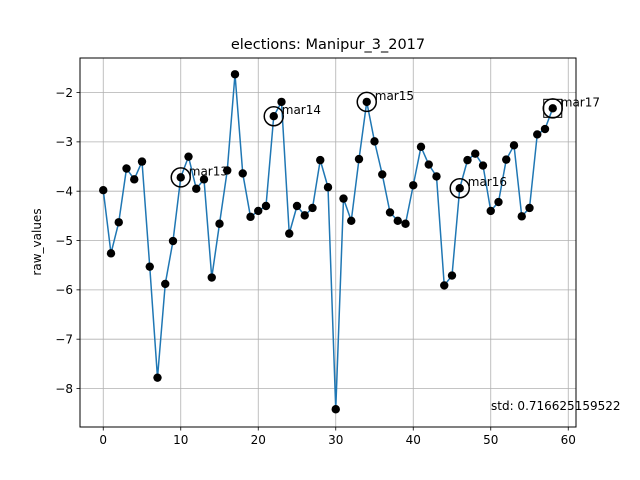  Describe the element at coordinates (556, 406) in the screenshot. I see `std-annotation: std: 0.716625159522` at that location.